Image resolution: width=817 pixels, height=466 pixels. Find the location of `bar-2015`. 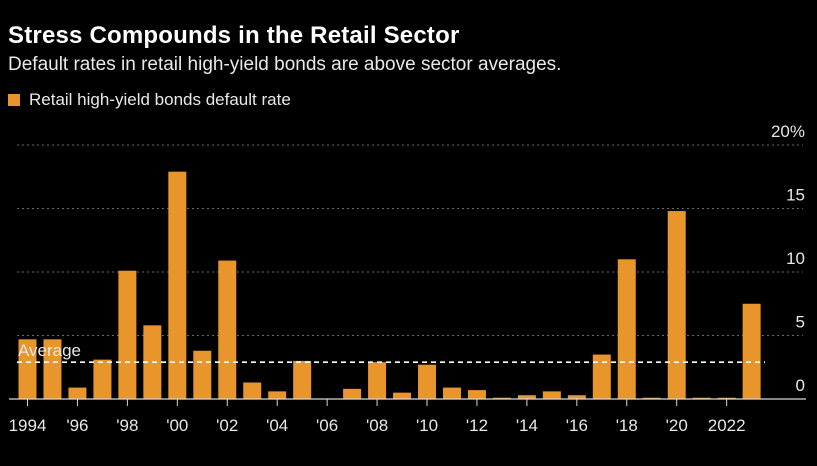

bar-2015 is located at coordinates (551, 395).